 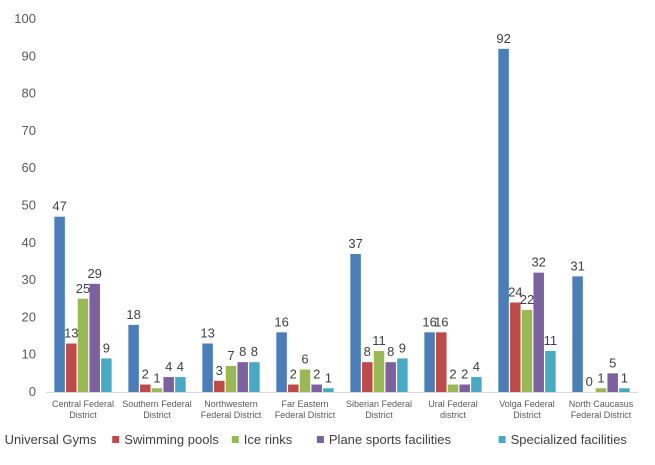 What do you see at coordinates (538, 262) in the screenshot?
I see `data-label: 32` at bounding box center [538, 262].